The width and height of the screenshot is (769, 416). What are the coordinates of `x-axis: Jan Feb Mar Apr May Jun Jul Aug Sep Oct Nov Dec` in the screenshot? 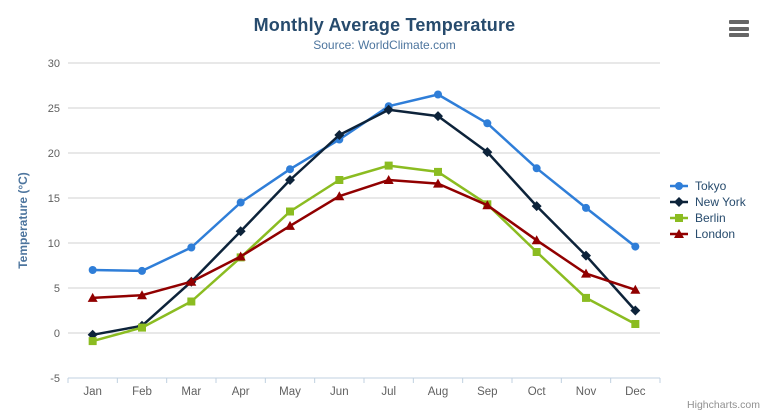 It's located at (364, 387).